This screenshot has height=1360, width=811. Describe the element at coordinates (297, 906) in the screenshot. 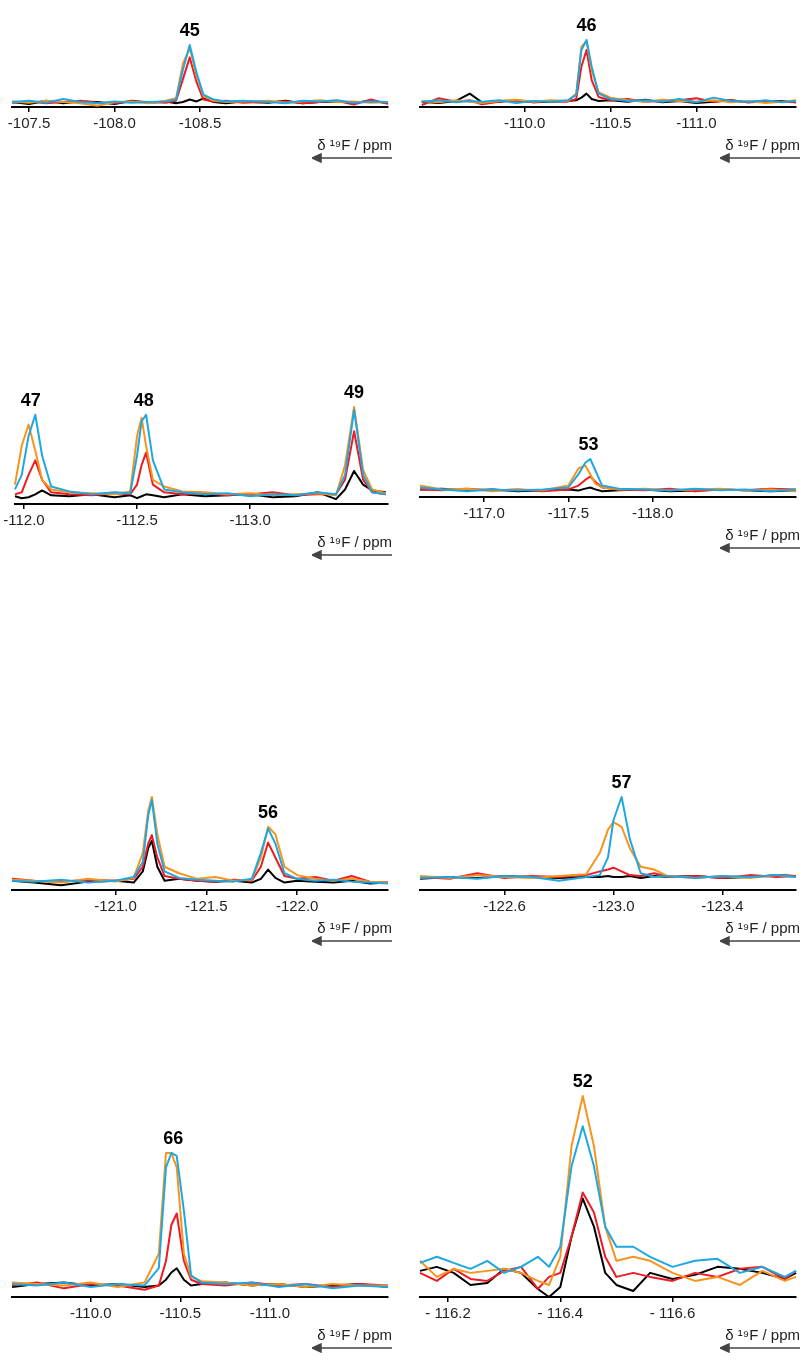

I see `x-tick-label: -122.0` at that location.